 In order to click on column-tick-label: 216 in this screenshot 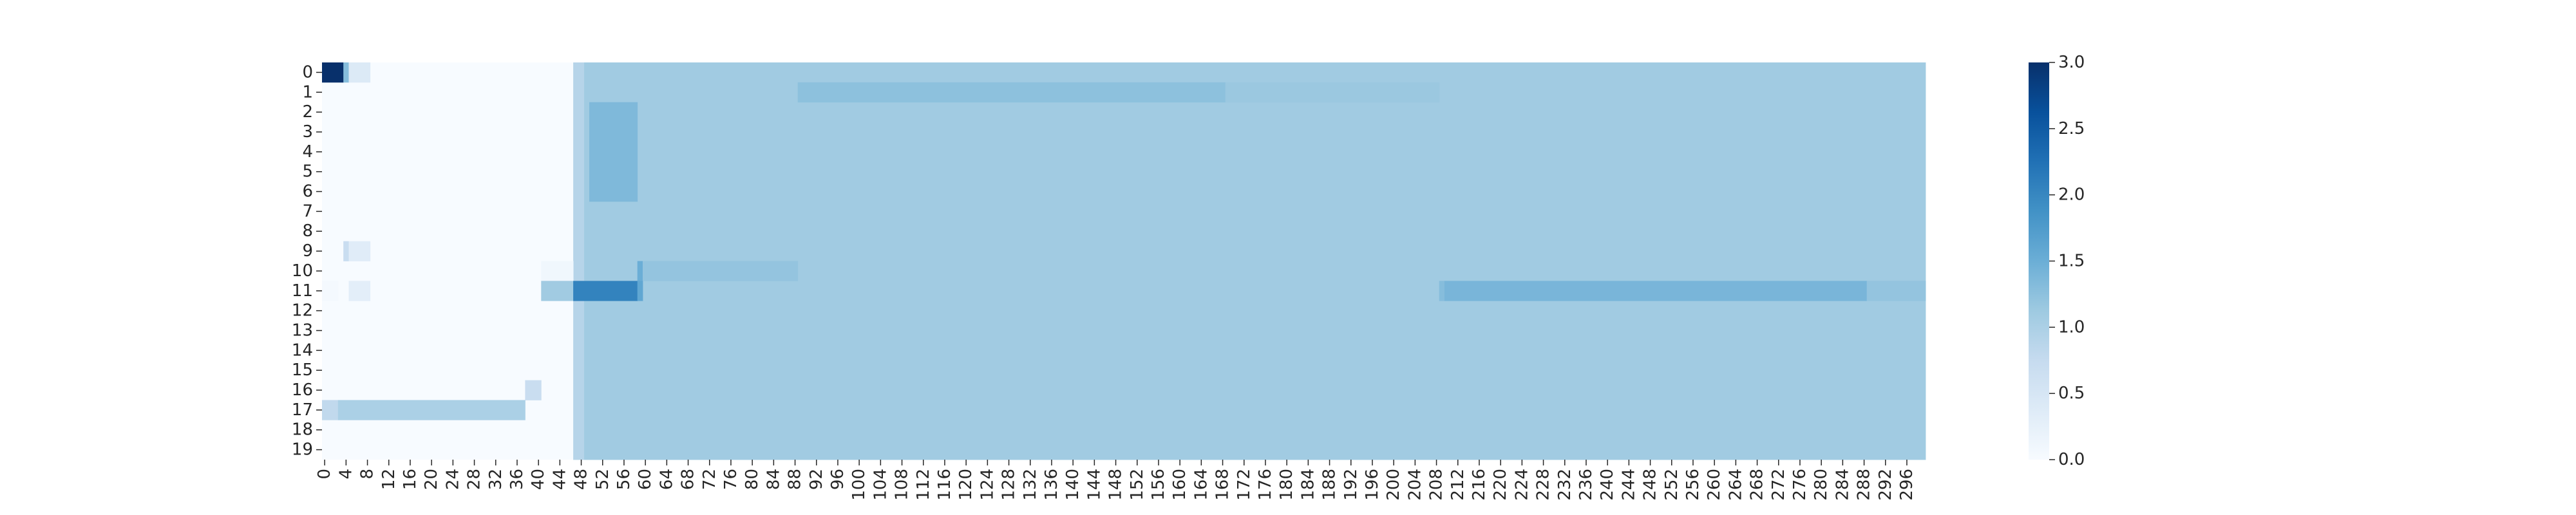, I will do `click(1479, 485)`.